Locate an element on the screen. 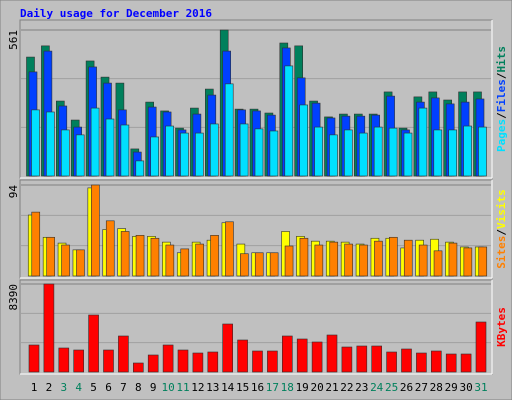 This screenshot has width=512, height=400. x-tick-label: 10 is located at coordinates (167, 387).